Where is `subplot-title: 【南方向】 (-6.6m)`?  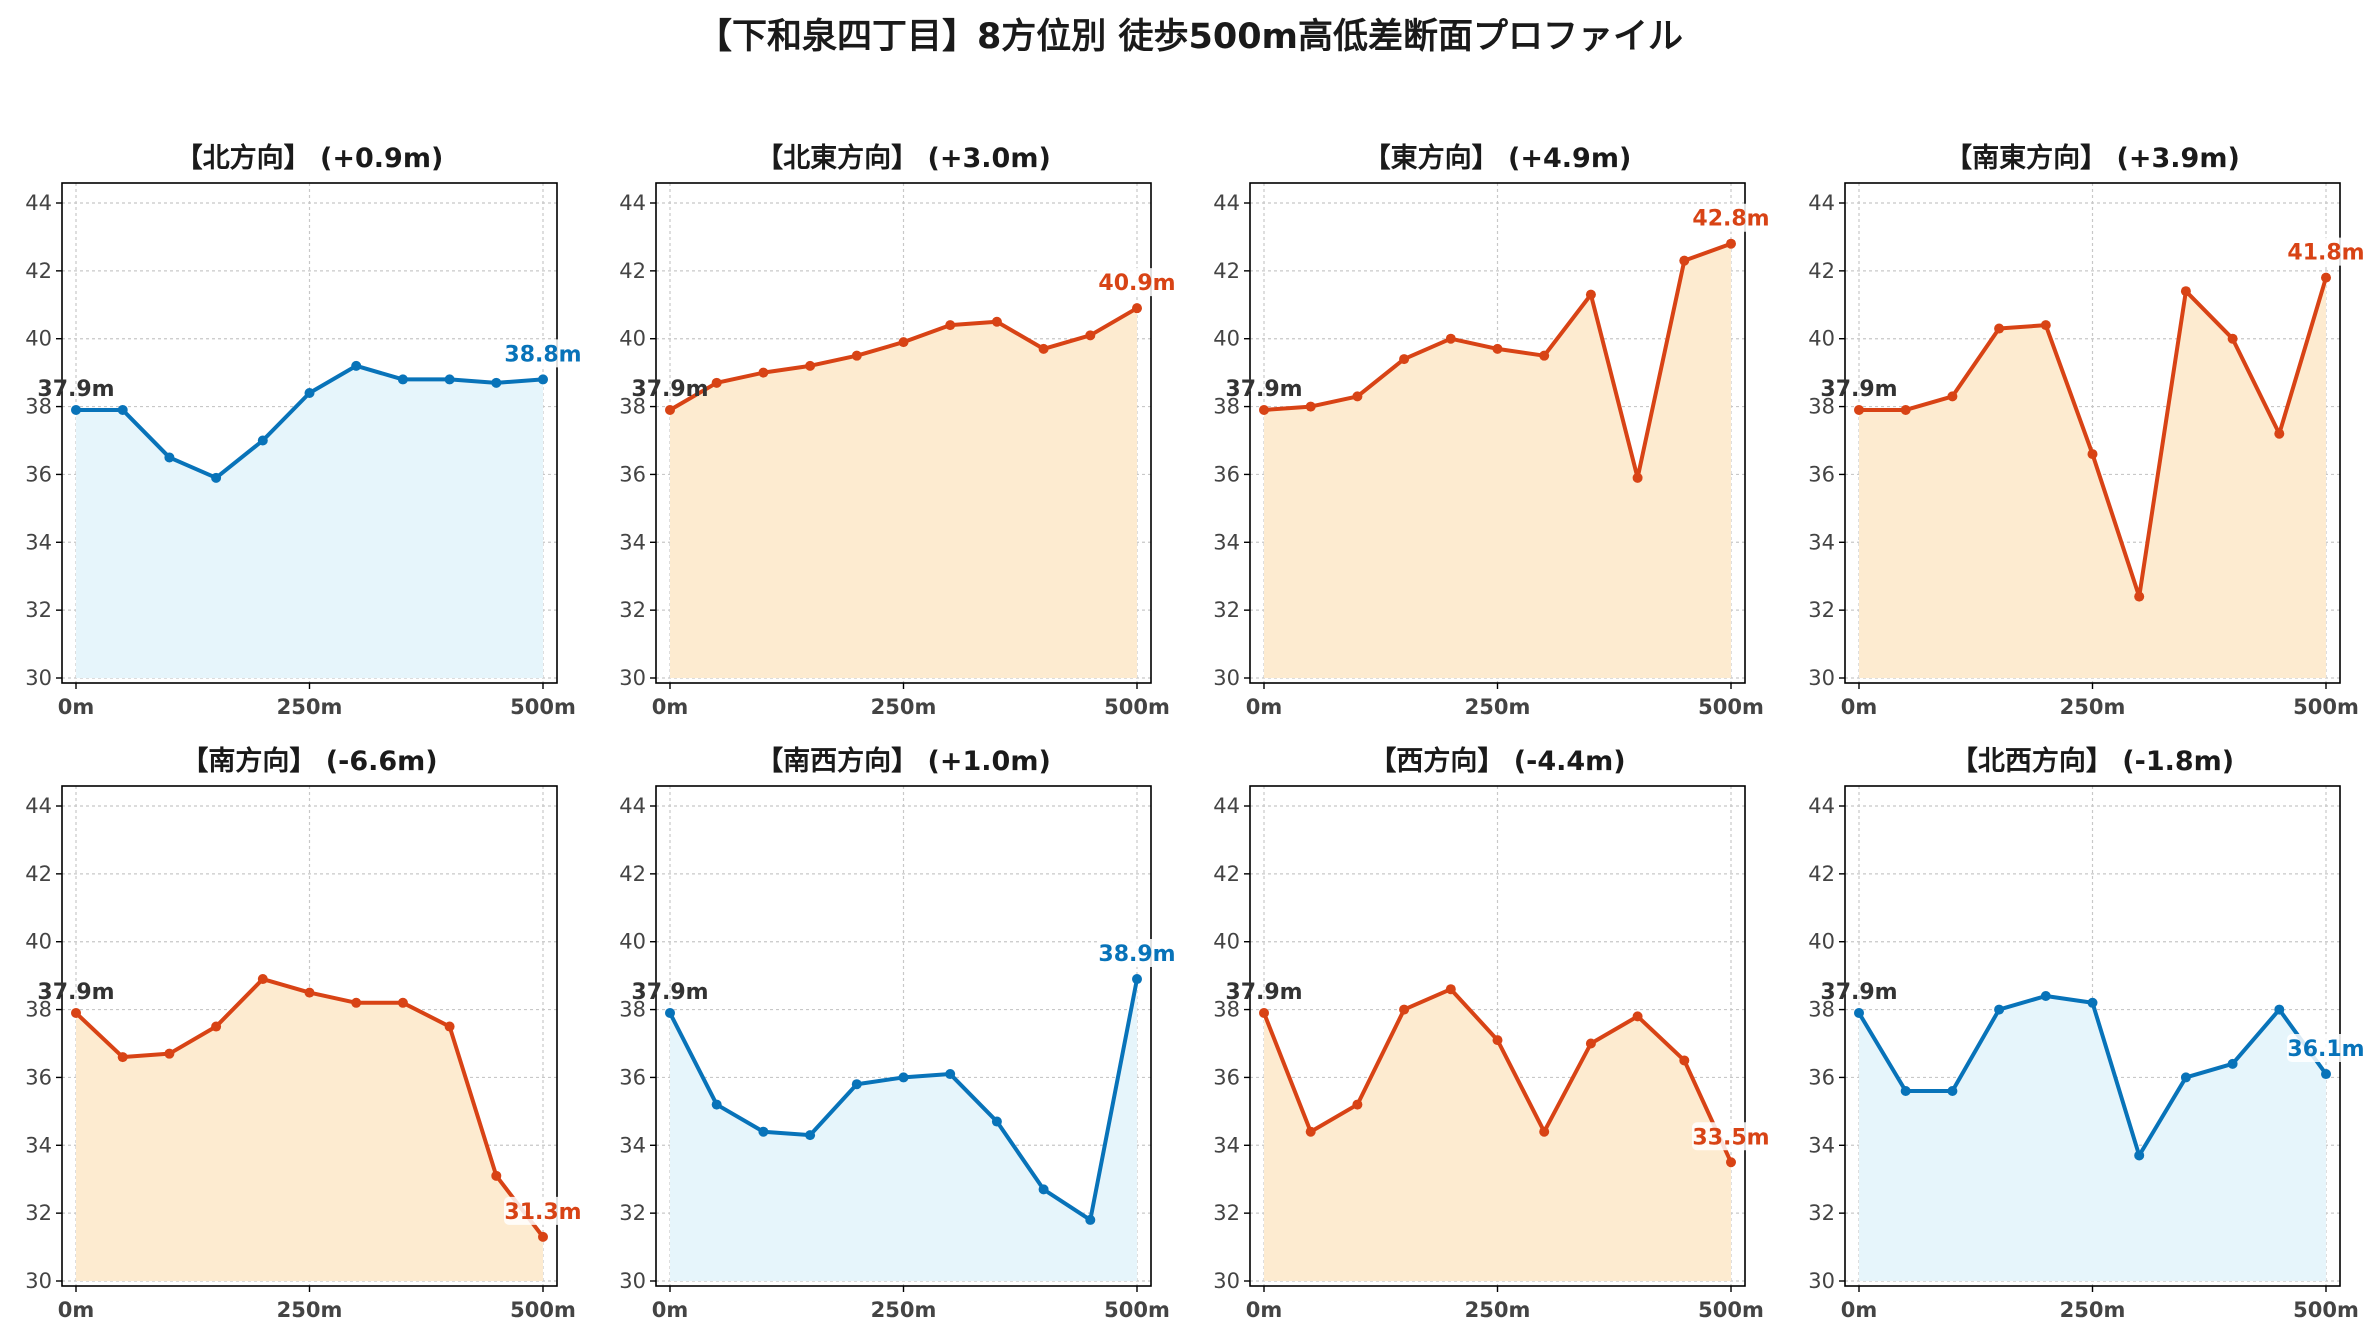
subplot-title: 【南方向】 (-6.6m) is located at coordinates (309, 761).